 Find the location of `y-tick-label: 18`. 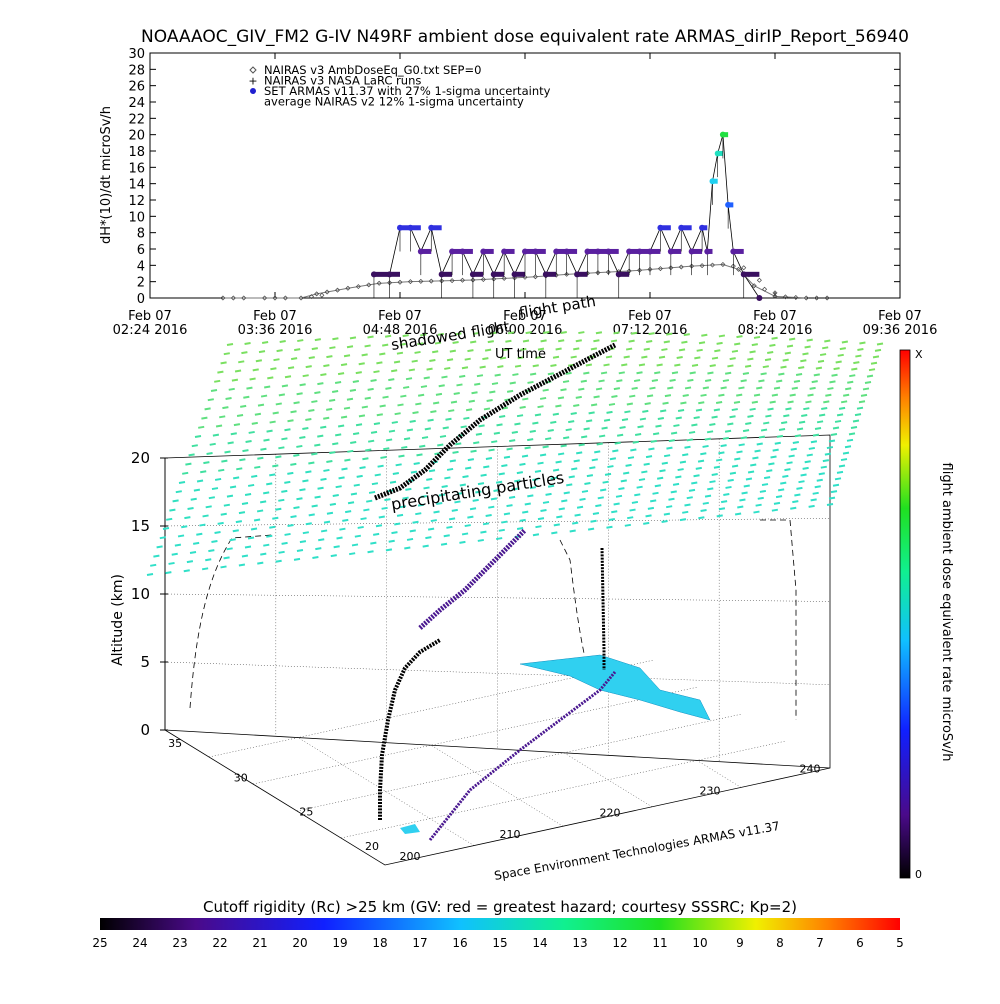

y-tick-label: 18 is located at coordinates (136, 152).